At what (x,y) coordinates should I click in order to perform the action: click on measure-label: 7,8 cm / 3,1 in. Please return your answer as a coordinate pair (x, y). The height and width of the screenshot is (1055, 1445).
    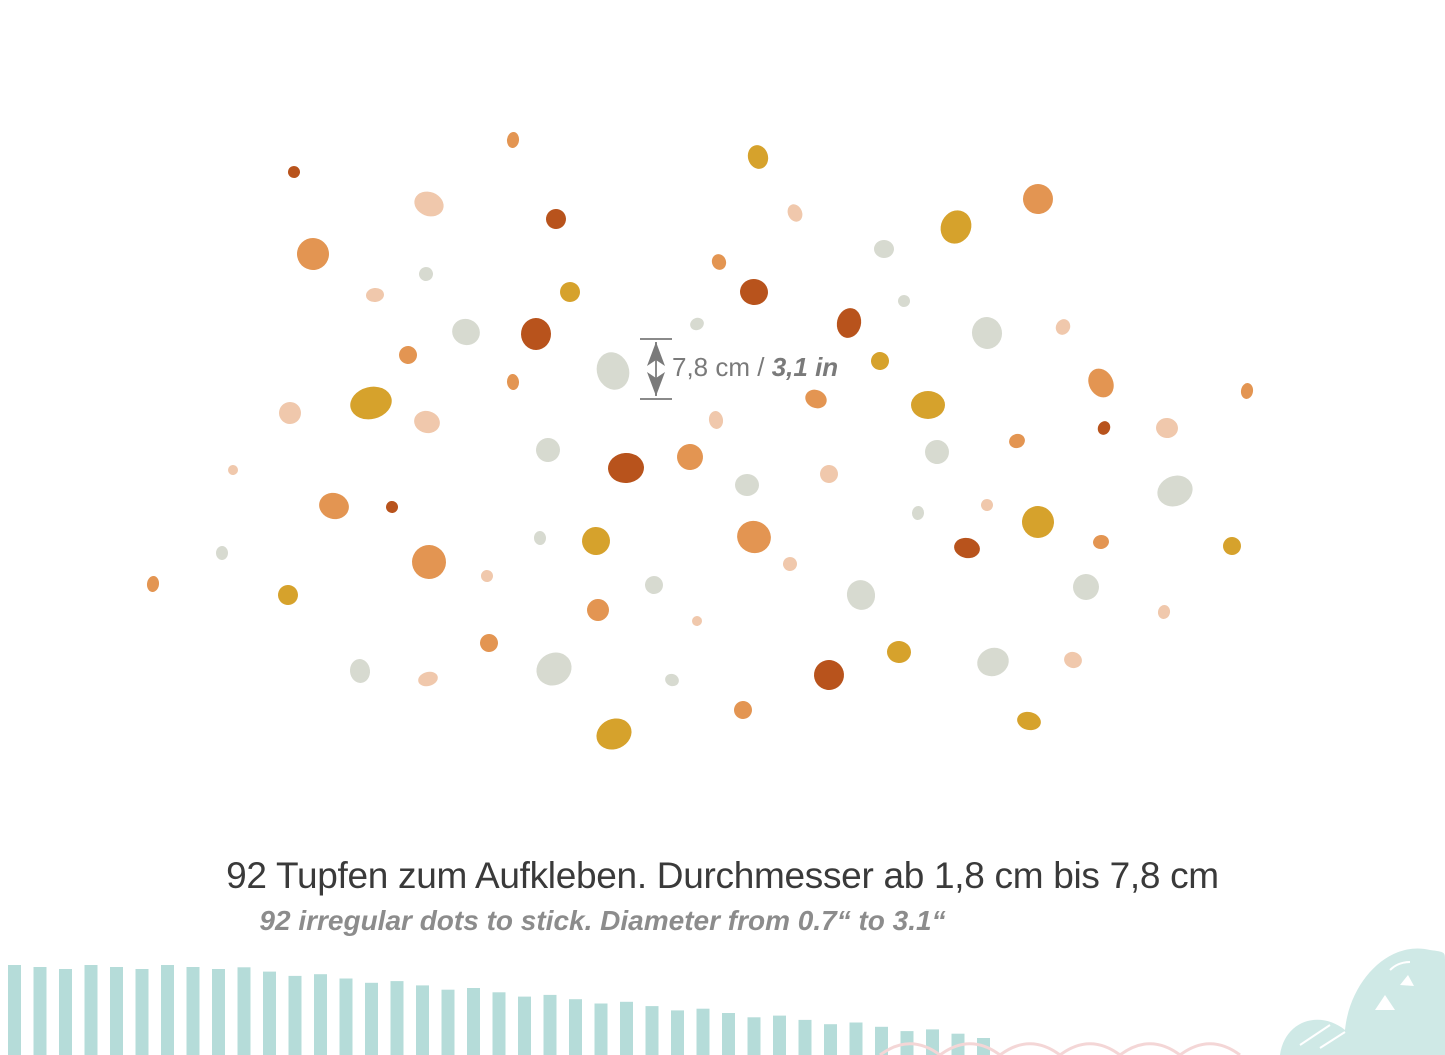
    Looking at the image, I should click on (755, 367).